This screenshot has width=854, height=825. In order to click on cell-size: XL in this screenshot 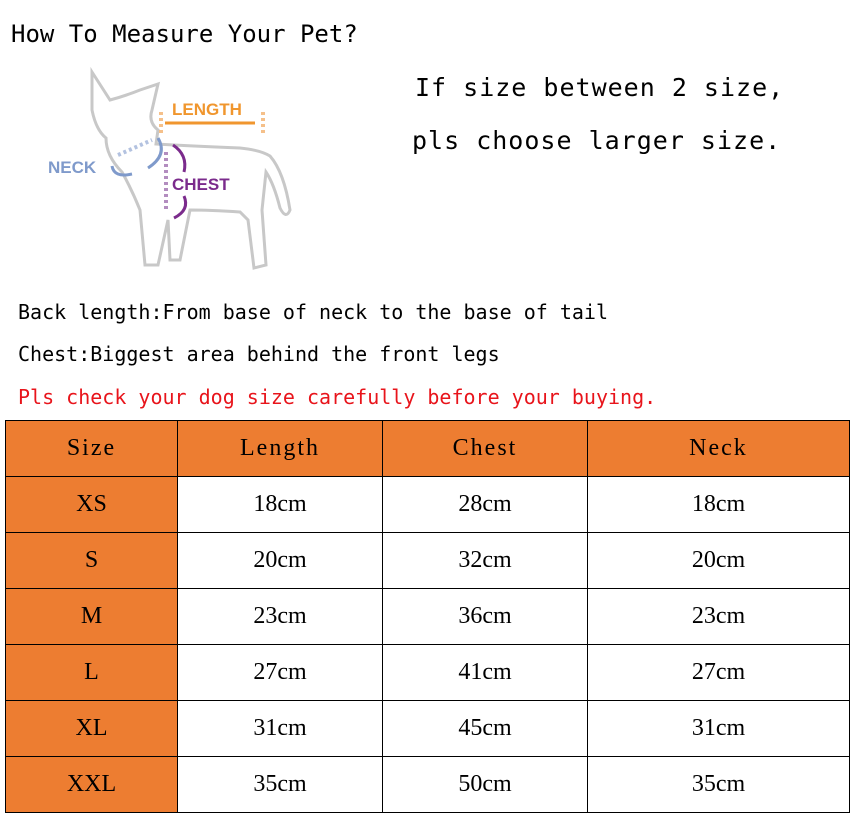, I will do `click(91, 728)`.